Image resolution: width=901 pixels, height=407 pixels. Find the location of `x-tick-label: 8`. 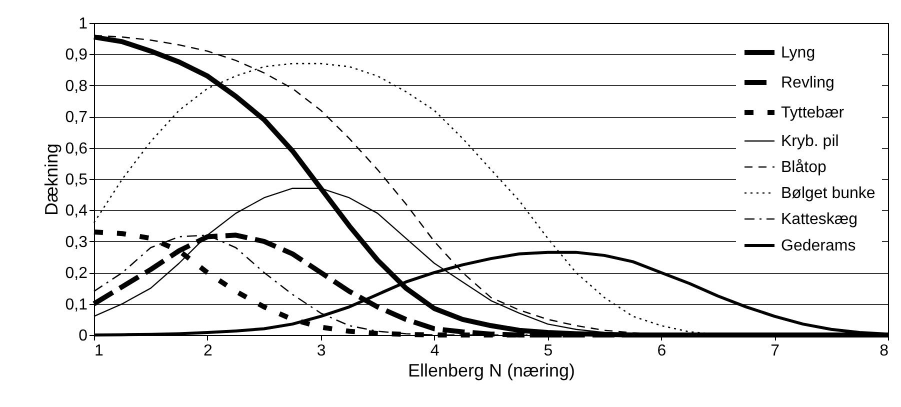

x-tick-label: 8 is located at coordinates (884, 351).